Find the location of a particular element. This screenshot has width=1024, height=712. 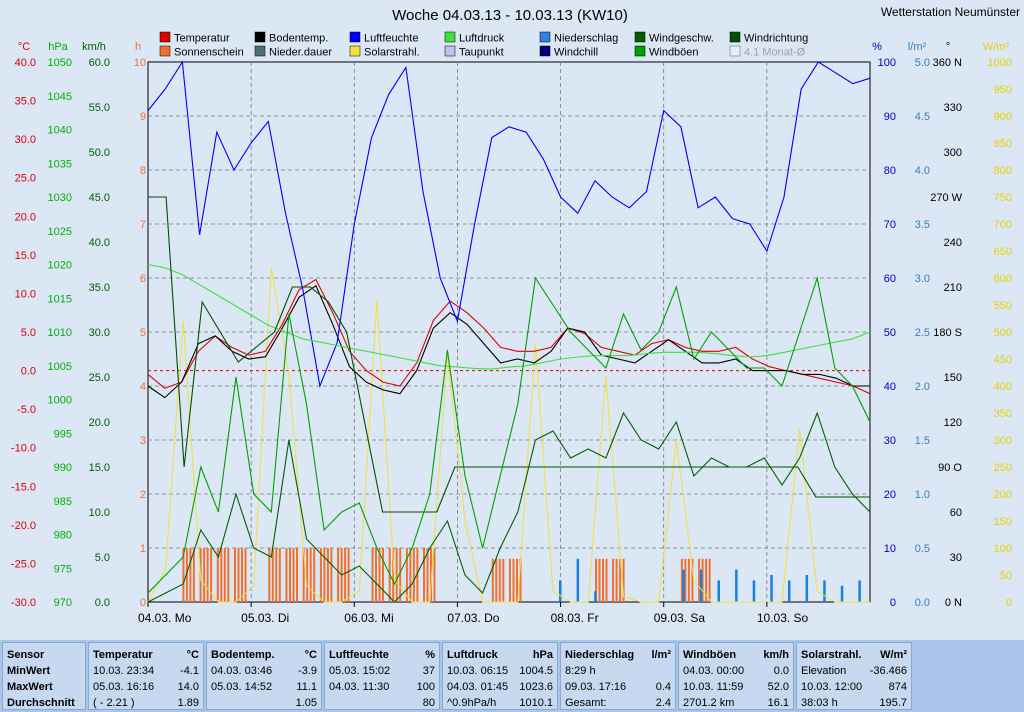

rain-bar is located at coordinates (771, 588).